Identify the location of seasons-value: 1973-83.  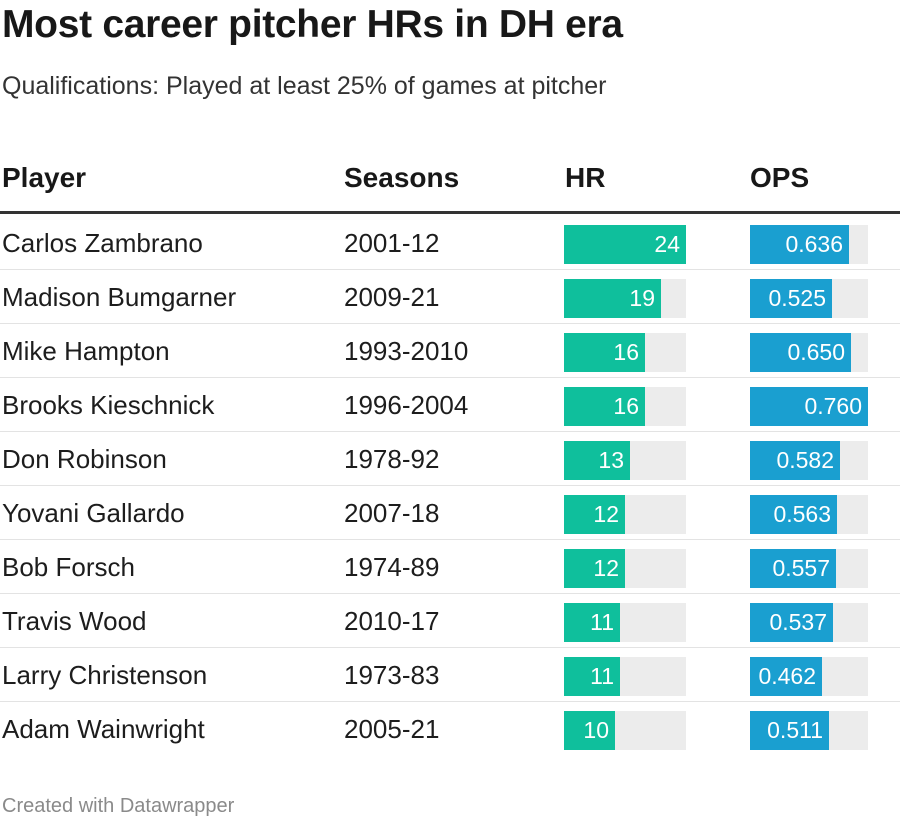
(392, 675).